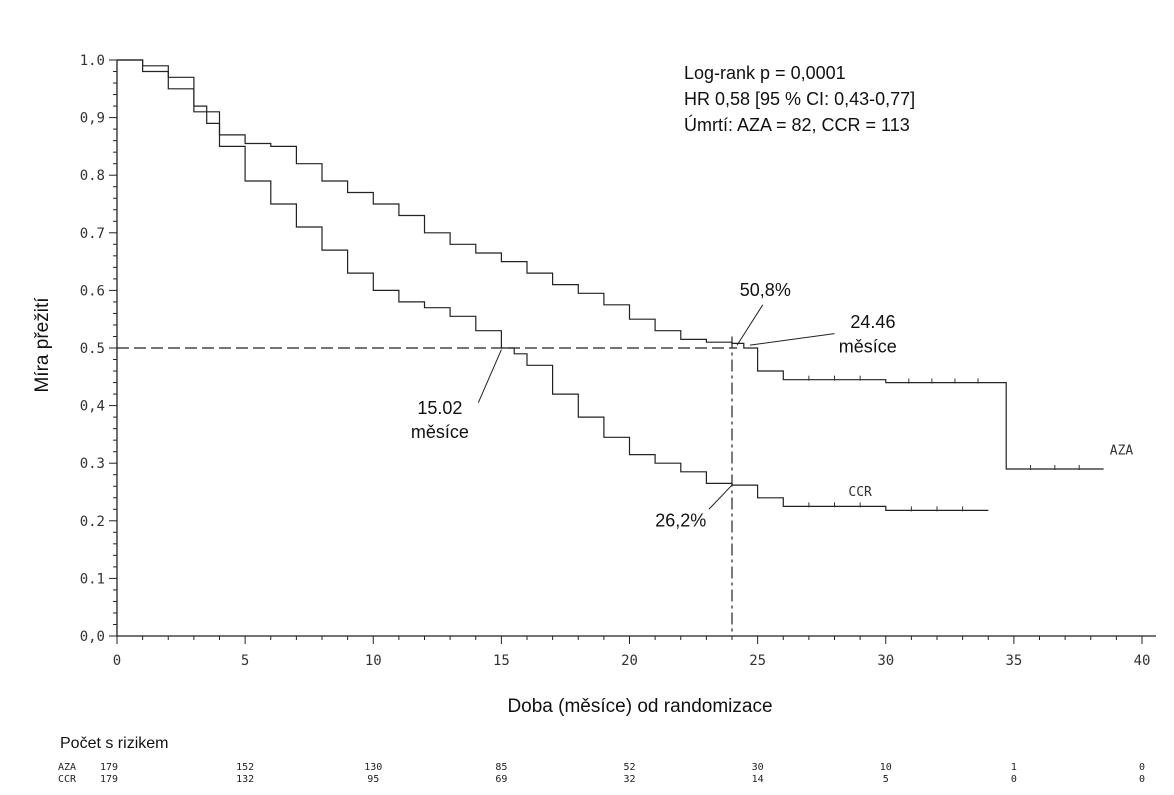 The width and height of the screenshot is (1174, 795). Describe the element at coordinates (629, 779) in the screenshot. I see `risk-cell: 32` at that location.